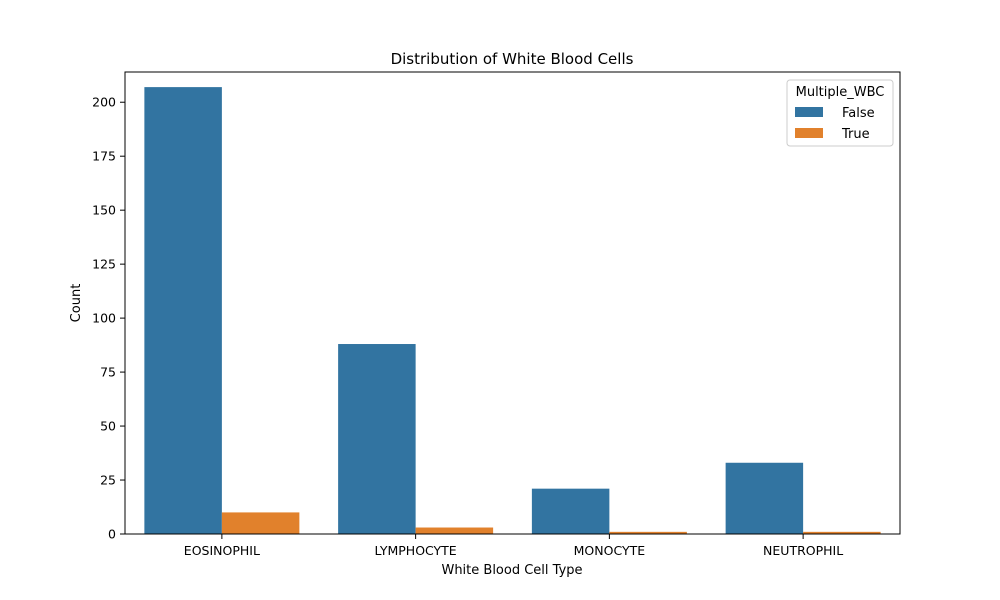 The image size is (1000, 600). Describe the element at coordinates (108, 426) in the screenshot. I see `y-tick-label: 50` at that location.